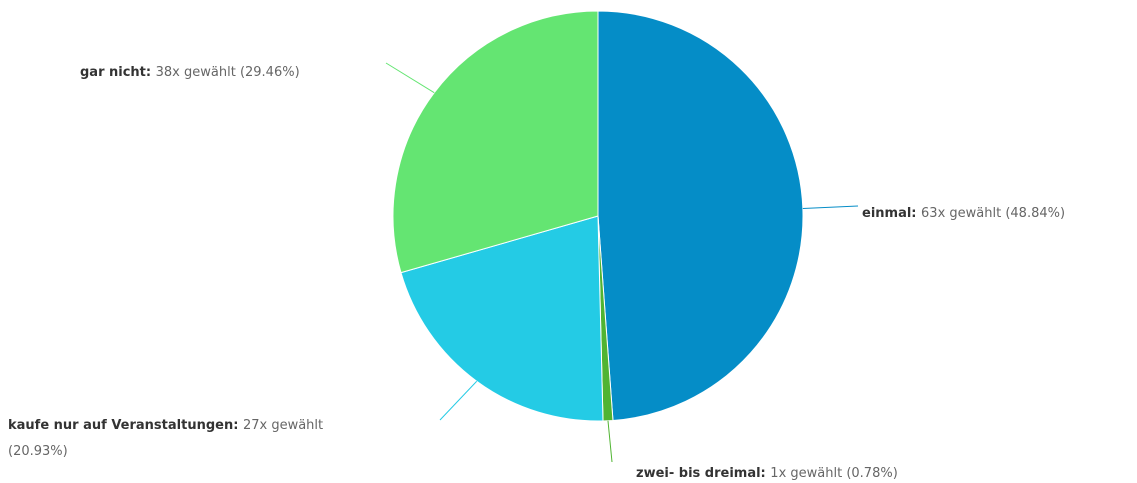  I want to click on slice-label-value: 63x gewählt (48.84%), so click(993, 213).